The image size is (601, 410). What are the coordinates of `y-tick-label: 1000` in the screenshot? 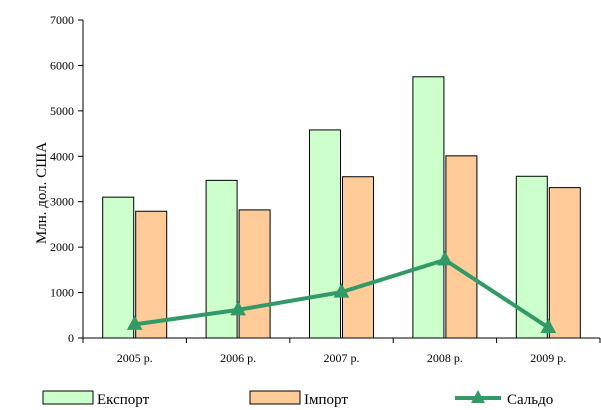 It's located at (62, 293).